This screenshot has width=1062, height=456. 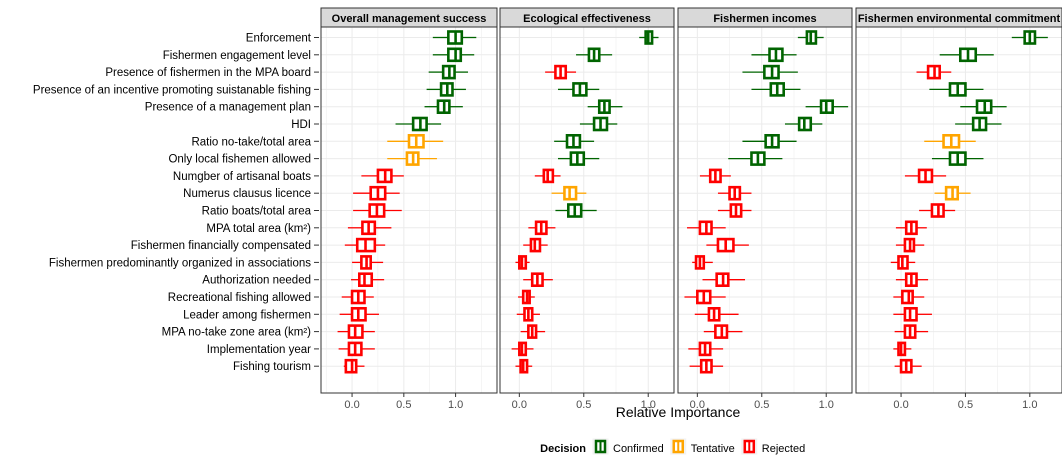 I want to click on variable-label: Only local fishemen allowed, so click(x=239, y=160).